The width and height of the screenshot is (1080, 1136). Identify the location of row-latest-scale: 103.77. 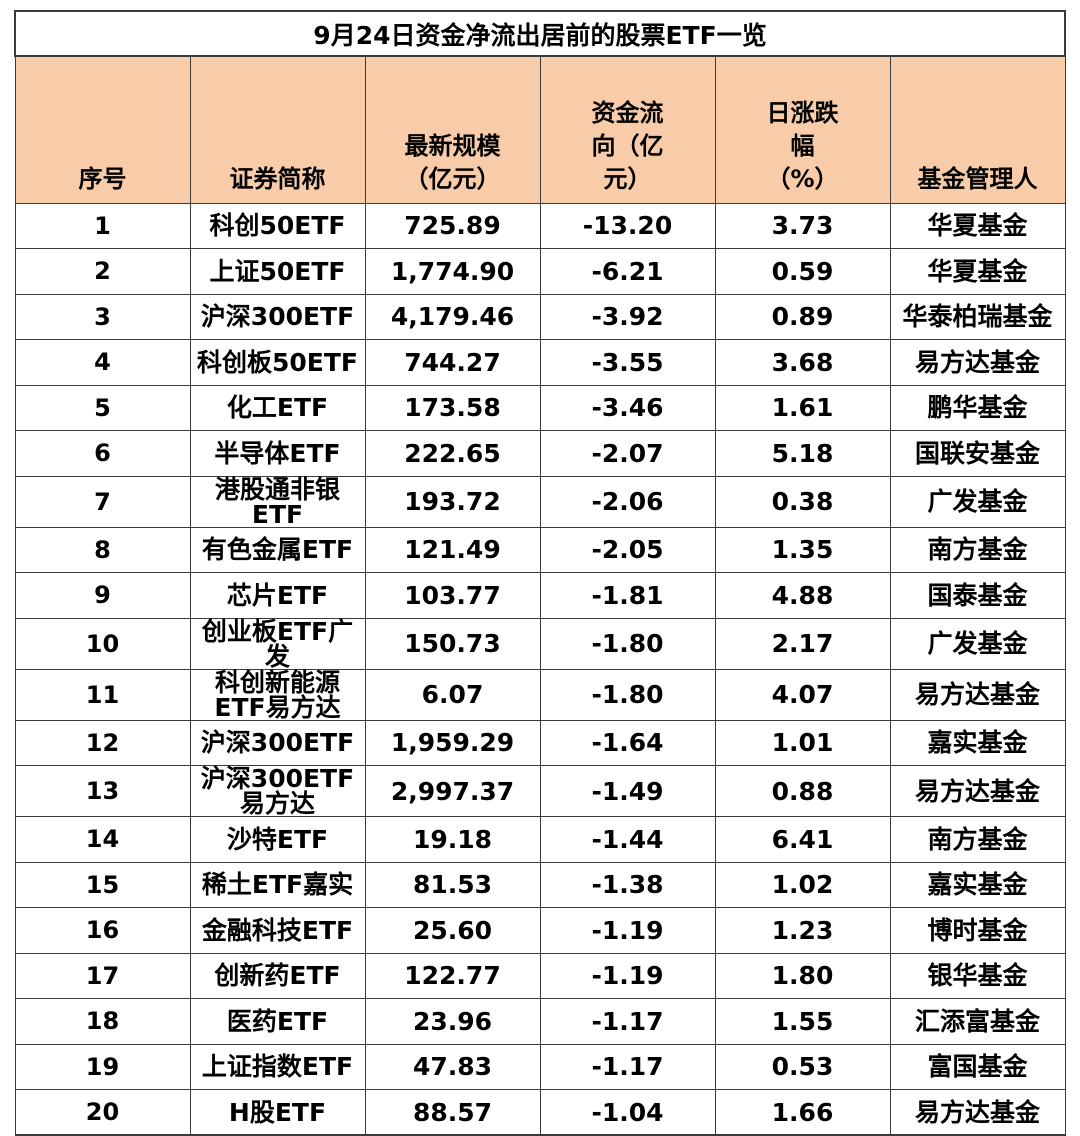
(452, 595).